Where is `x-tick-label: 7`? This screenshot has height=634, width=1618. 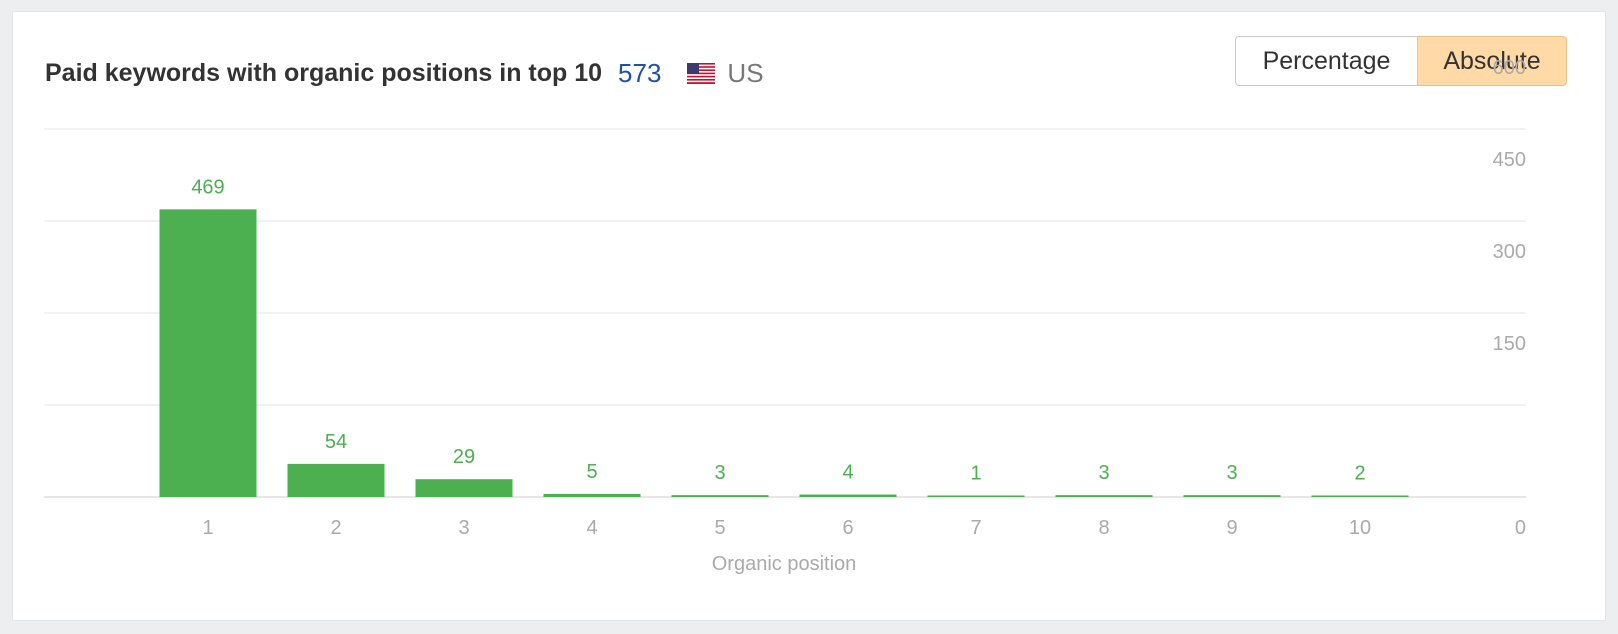
x-tick-label: 7 is located at coordinates (975, 528).